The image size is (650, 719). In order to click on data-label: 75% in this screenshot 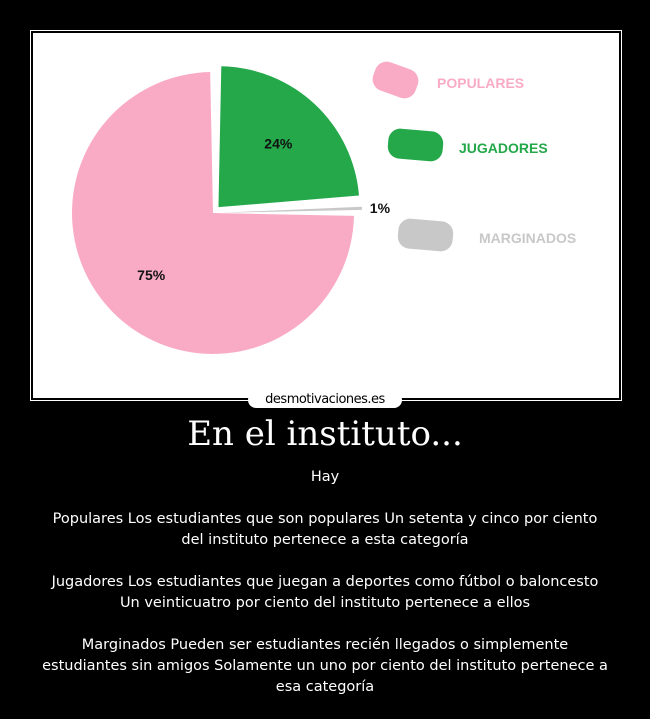, I will do `click(151, 275)`.